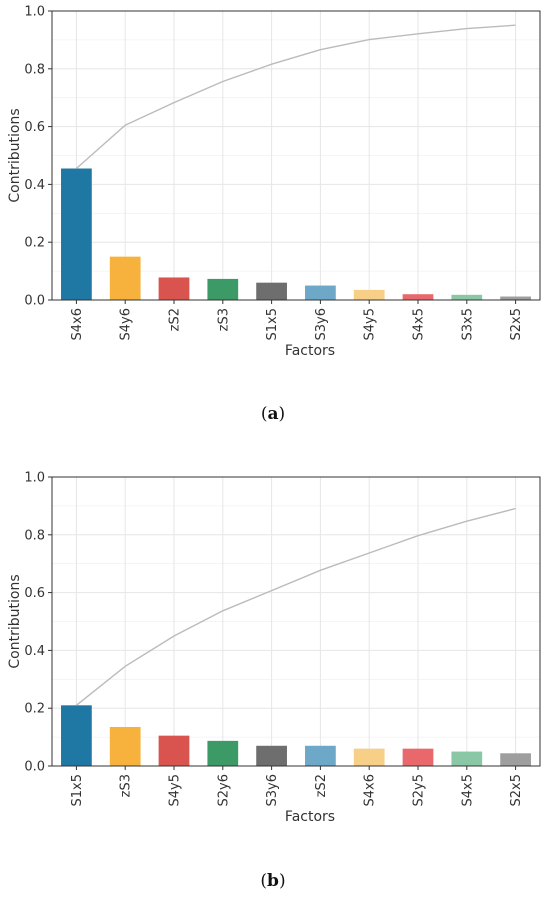 The height and width of the screenshot is (898, 550). Describe the element at coordinates (125, 278) in the screenshot. I see `bar-s4y6` at that location.